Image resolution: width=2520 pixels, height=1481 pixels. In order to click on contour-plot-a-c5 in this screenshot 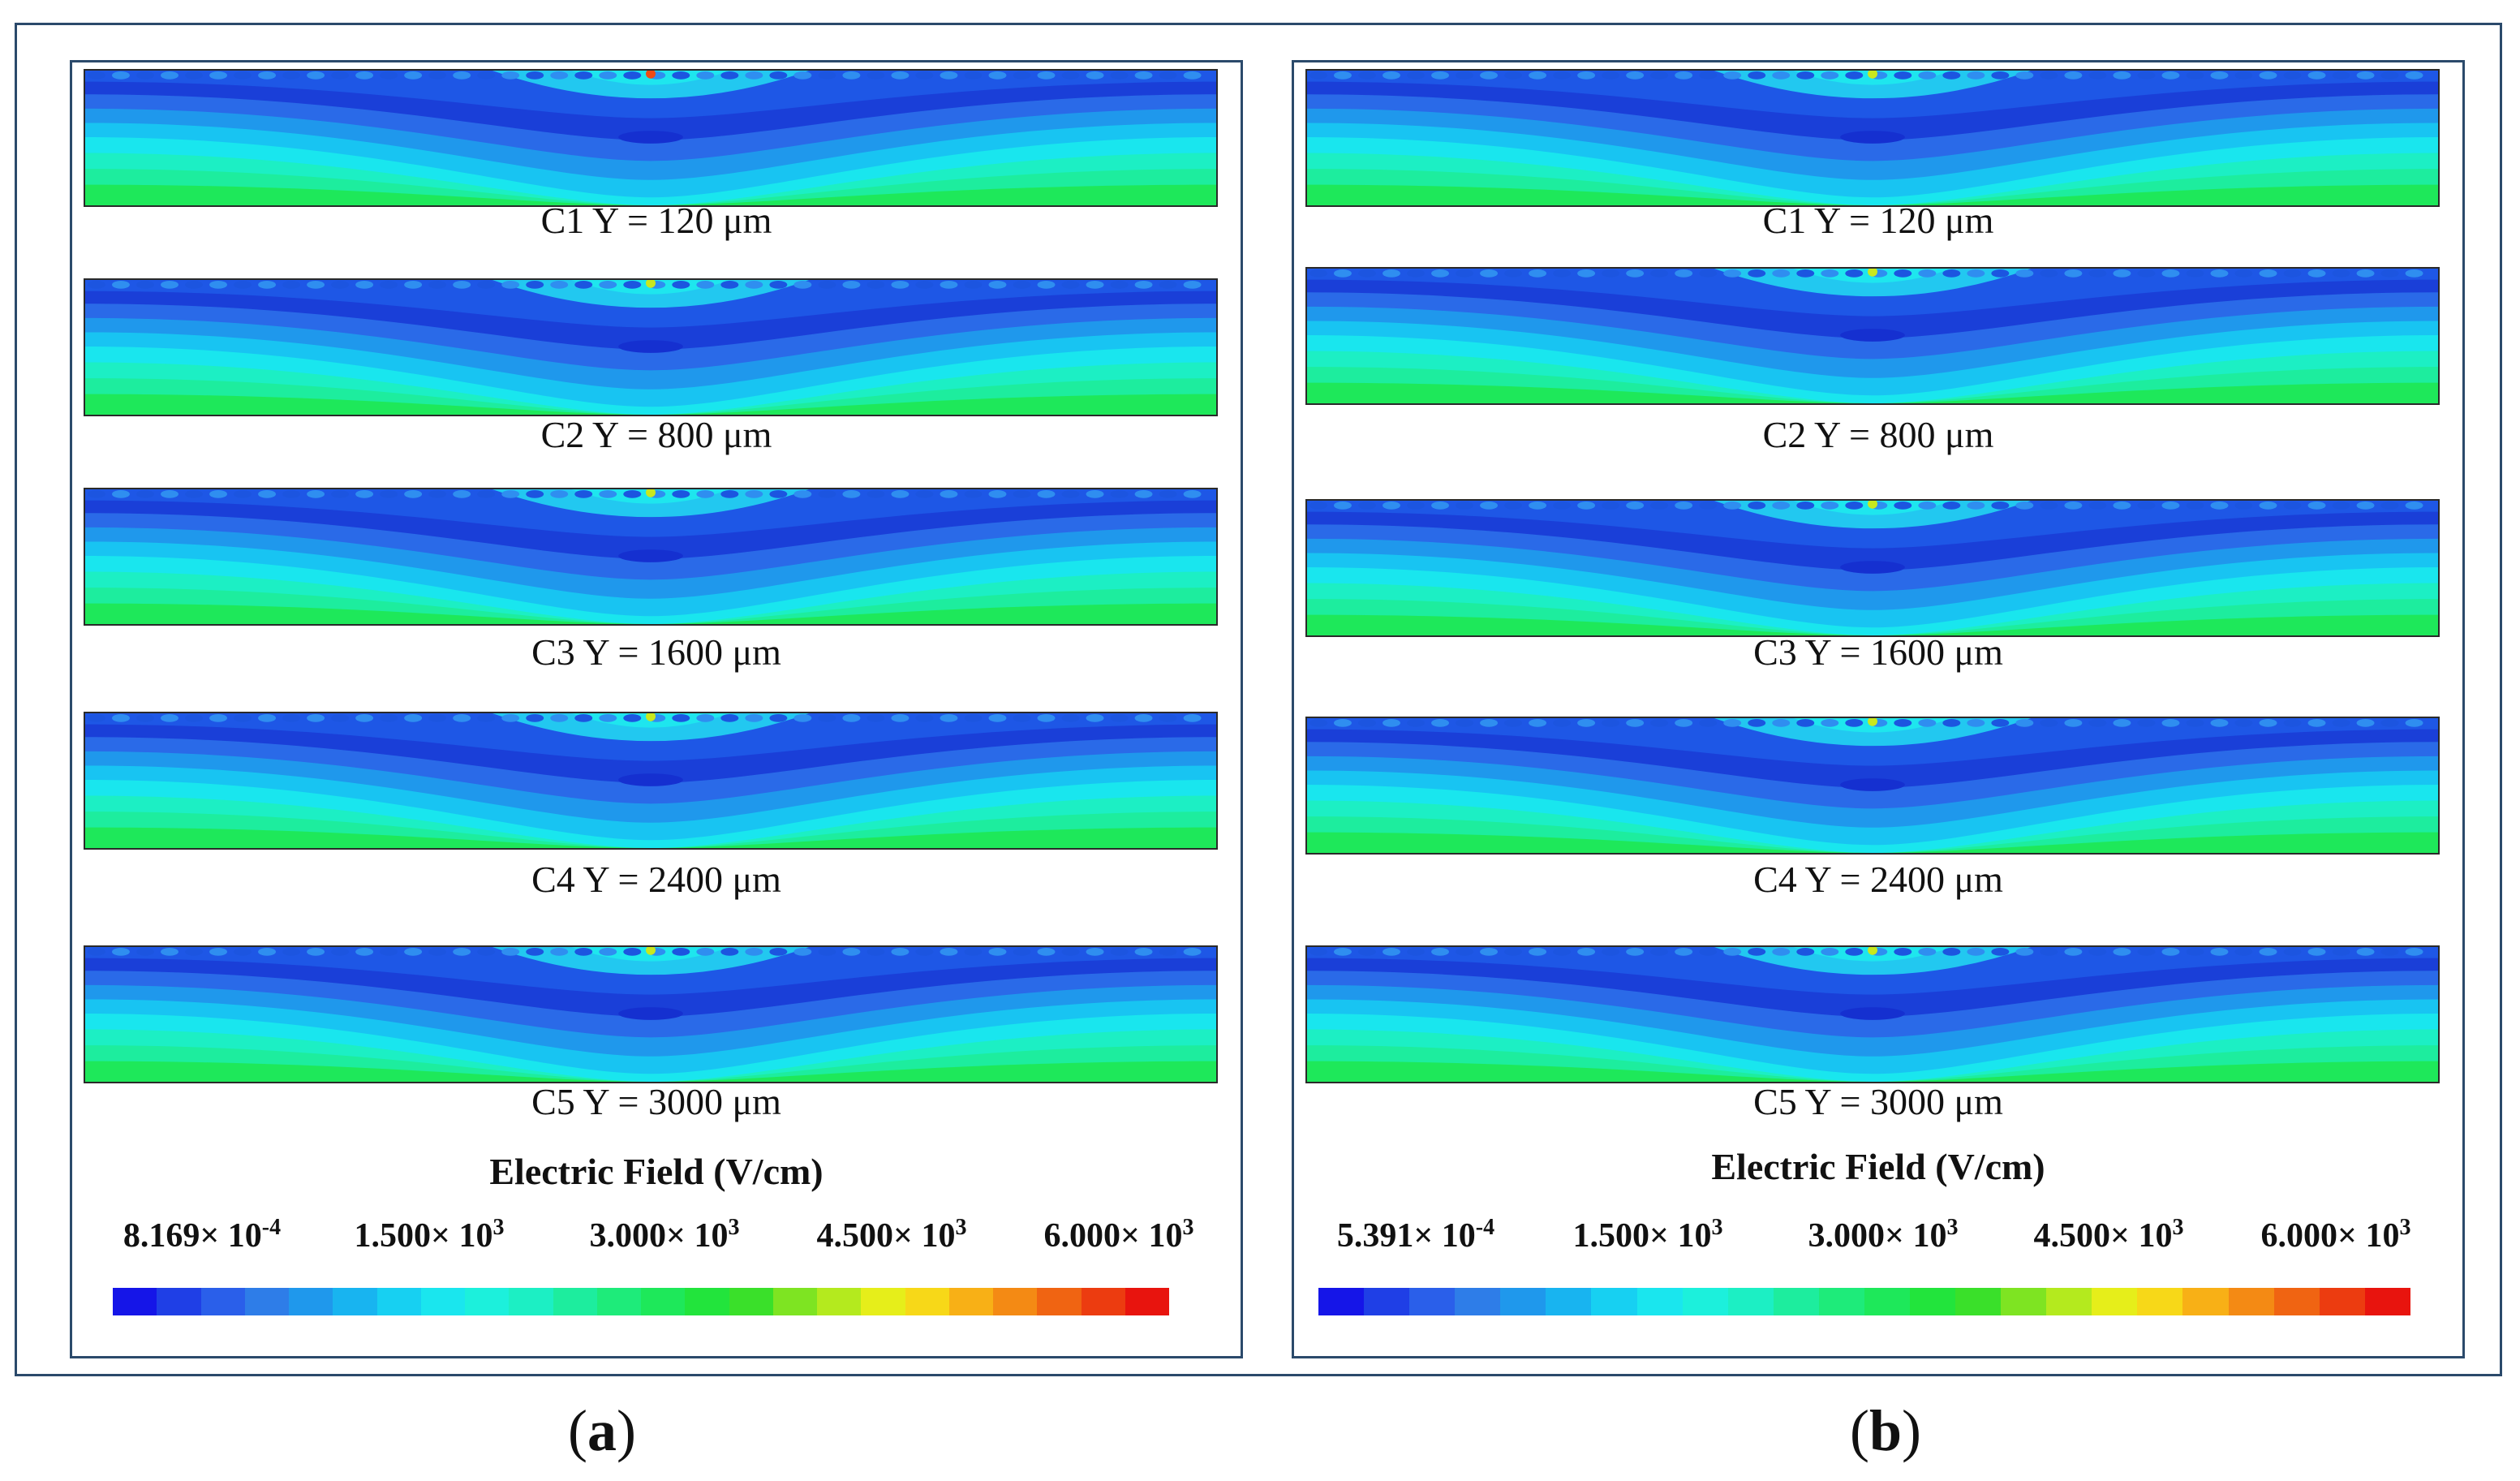, I will do `click(651, 1014)`.